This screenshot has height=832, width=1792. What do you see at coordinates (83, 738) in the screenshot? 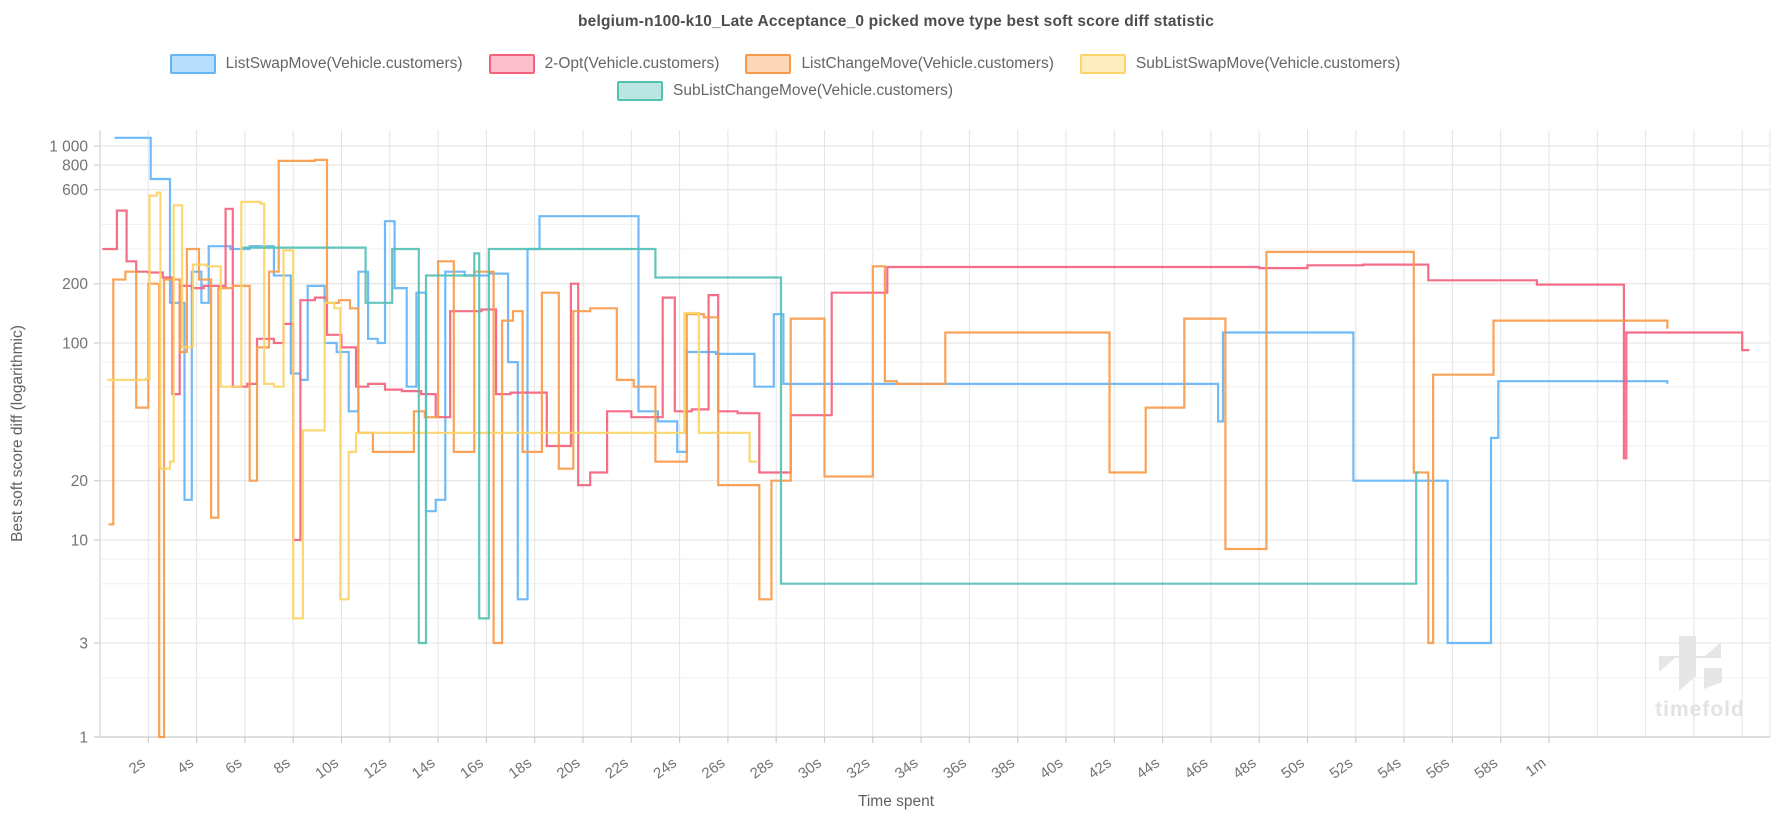
I see `y-tick-label: 1` at bounding box center [83, 738].